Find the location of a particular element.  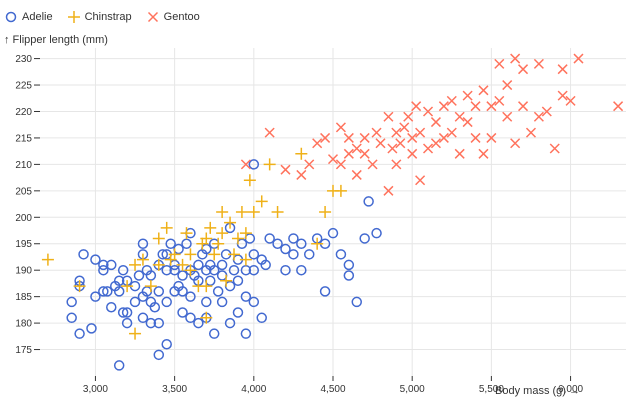

y-tick-label: 195 is located at coordinates (23, 244).